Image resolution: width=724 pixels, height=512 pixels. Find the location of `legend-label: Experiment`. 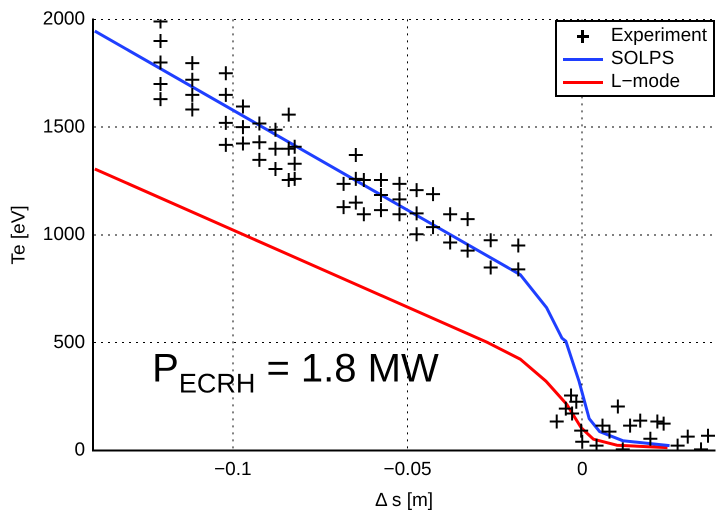

legend-label: Experiment is located at coordinates (658, 35).